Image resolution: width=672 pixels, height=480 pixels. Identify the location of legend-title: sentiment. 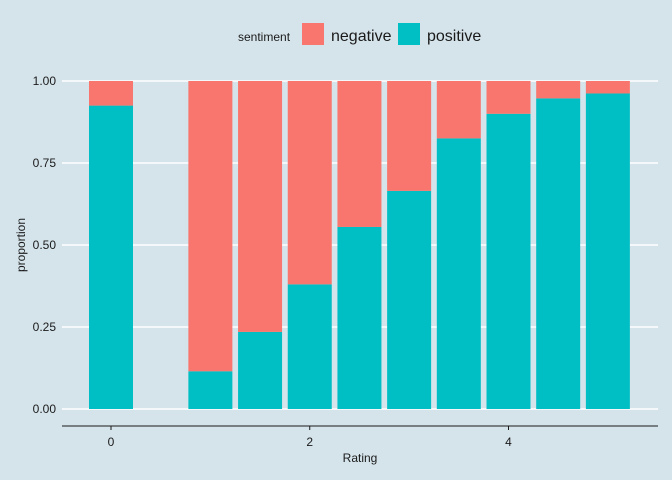
(264, 37).